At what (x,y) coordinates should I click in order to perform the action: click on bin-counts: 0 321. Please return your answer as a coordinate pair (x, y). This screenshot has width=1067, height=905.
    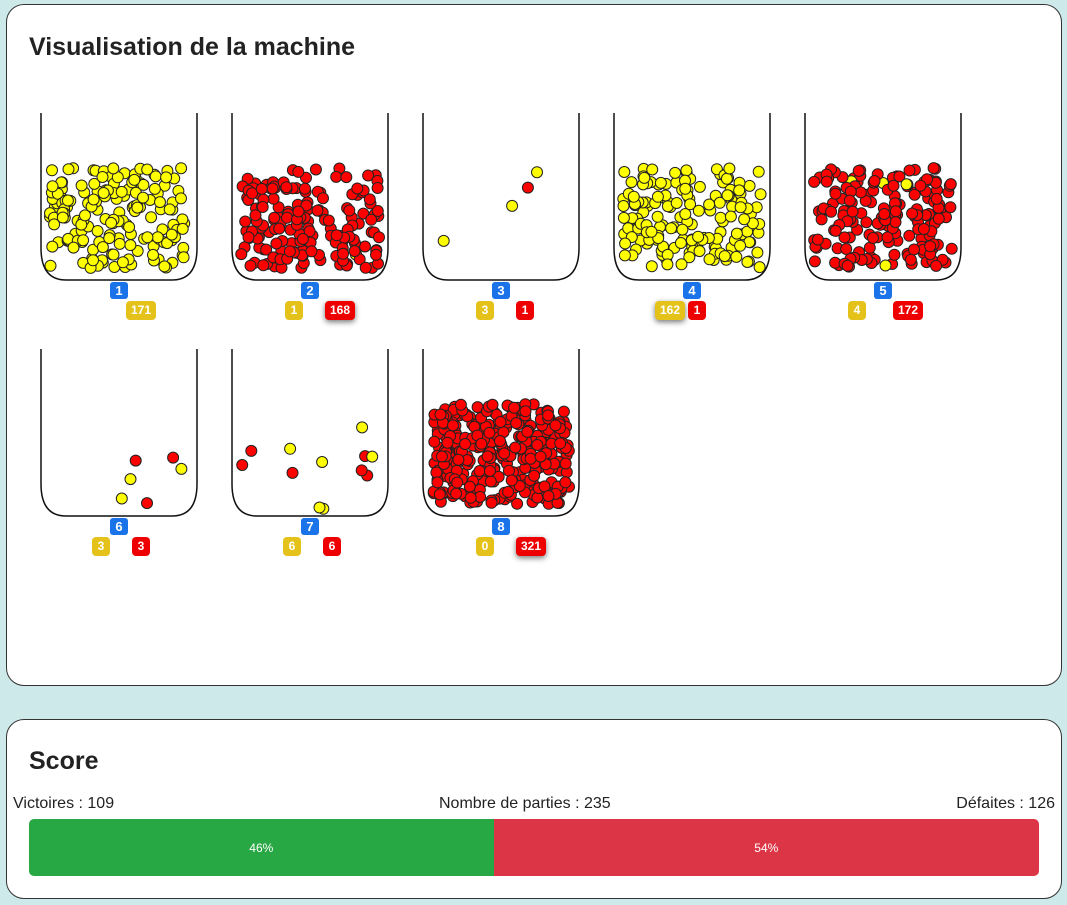
    Looking at the image, I should click on (501, 548).